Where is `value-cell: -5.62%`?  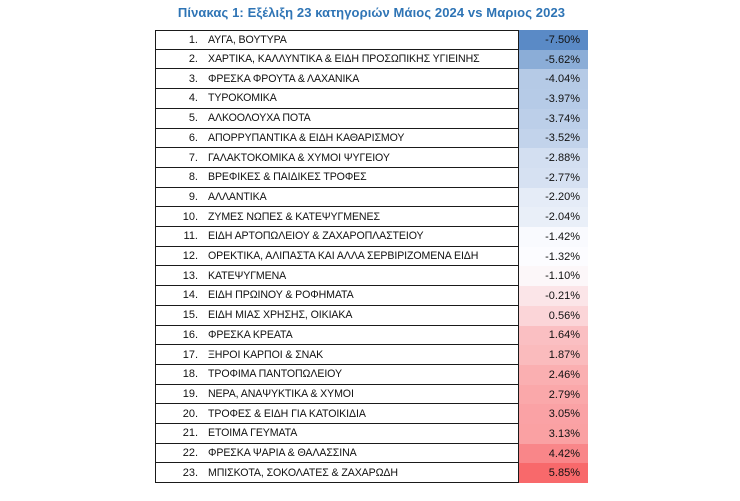
value-cell: -5.62% is located at coordinates (553, 59).